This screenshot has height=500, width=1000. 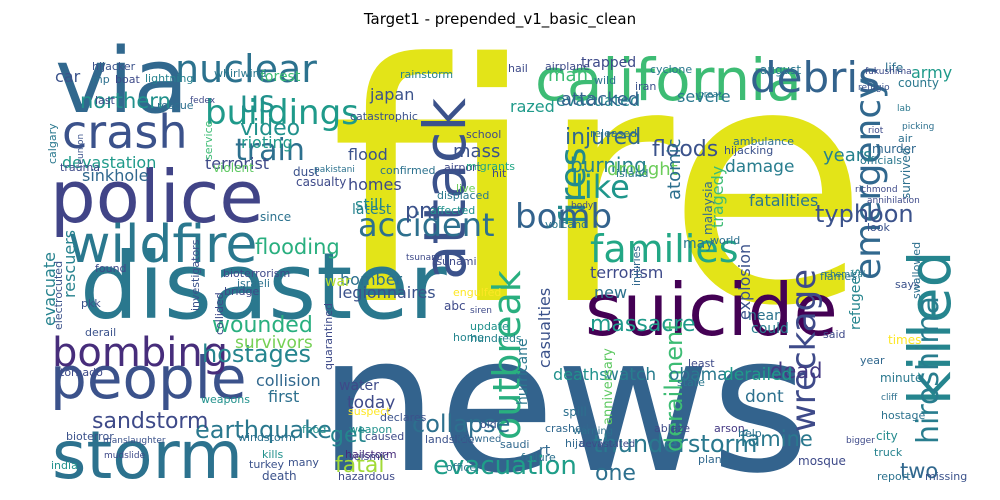 I want to click on word-rt: rt, so click(x=545, y=451).